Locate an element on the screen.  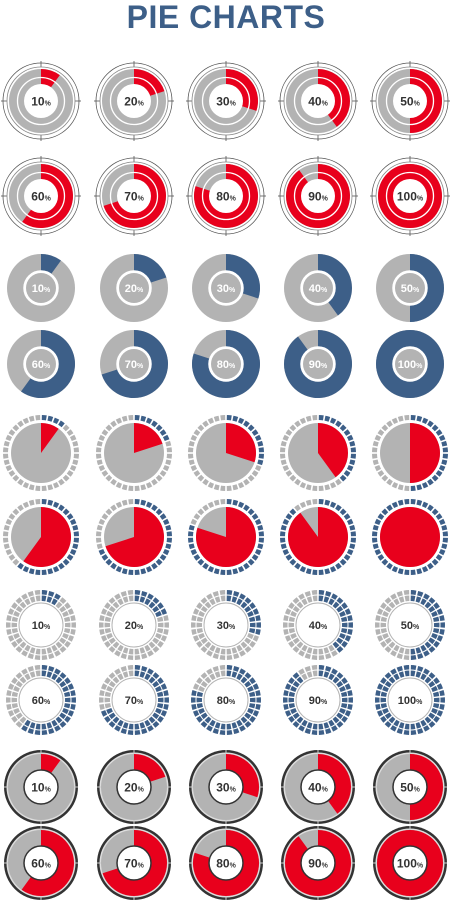
value-label: 60% is located at coordinates (41, 196).